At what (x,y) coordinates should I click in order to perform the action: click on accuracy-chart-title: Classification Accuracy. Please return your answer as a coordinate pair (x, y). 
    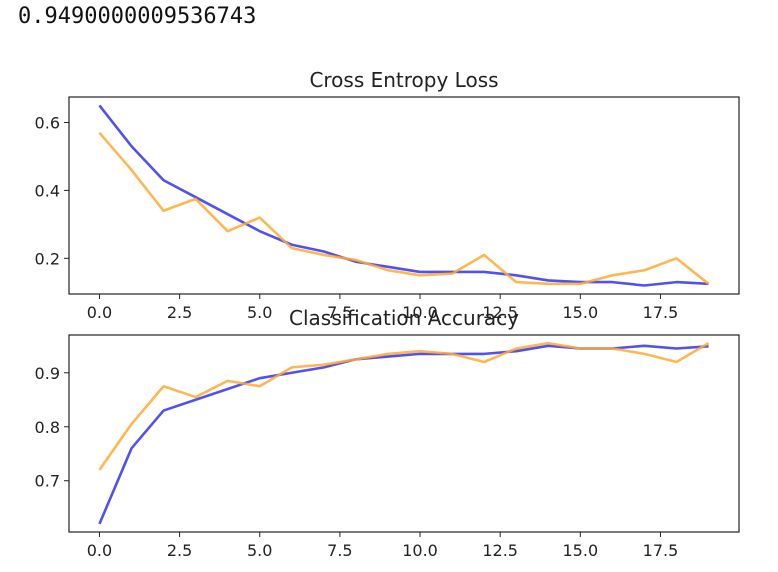
    Looking at the image, I should click on (404, 318).